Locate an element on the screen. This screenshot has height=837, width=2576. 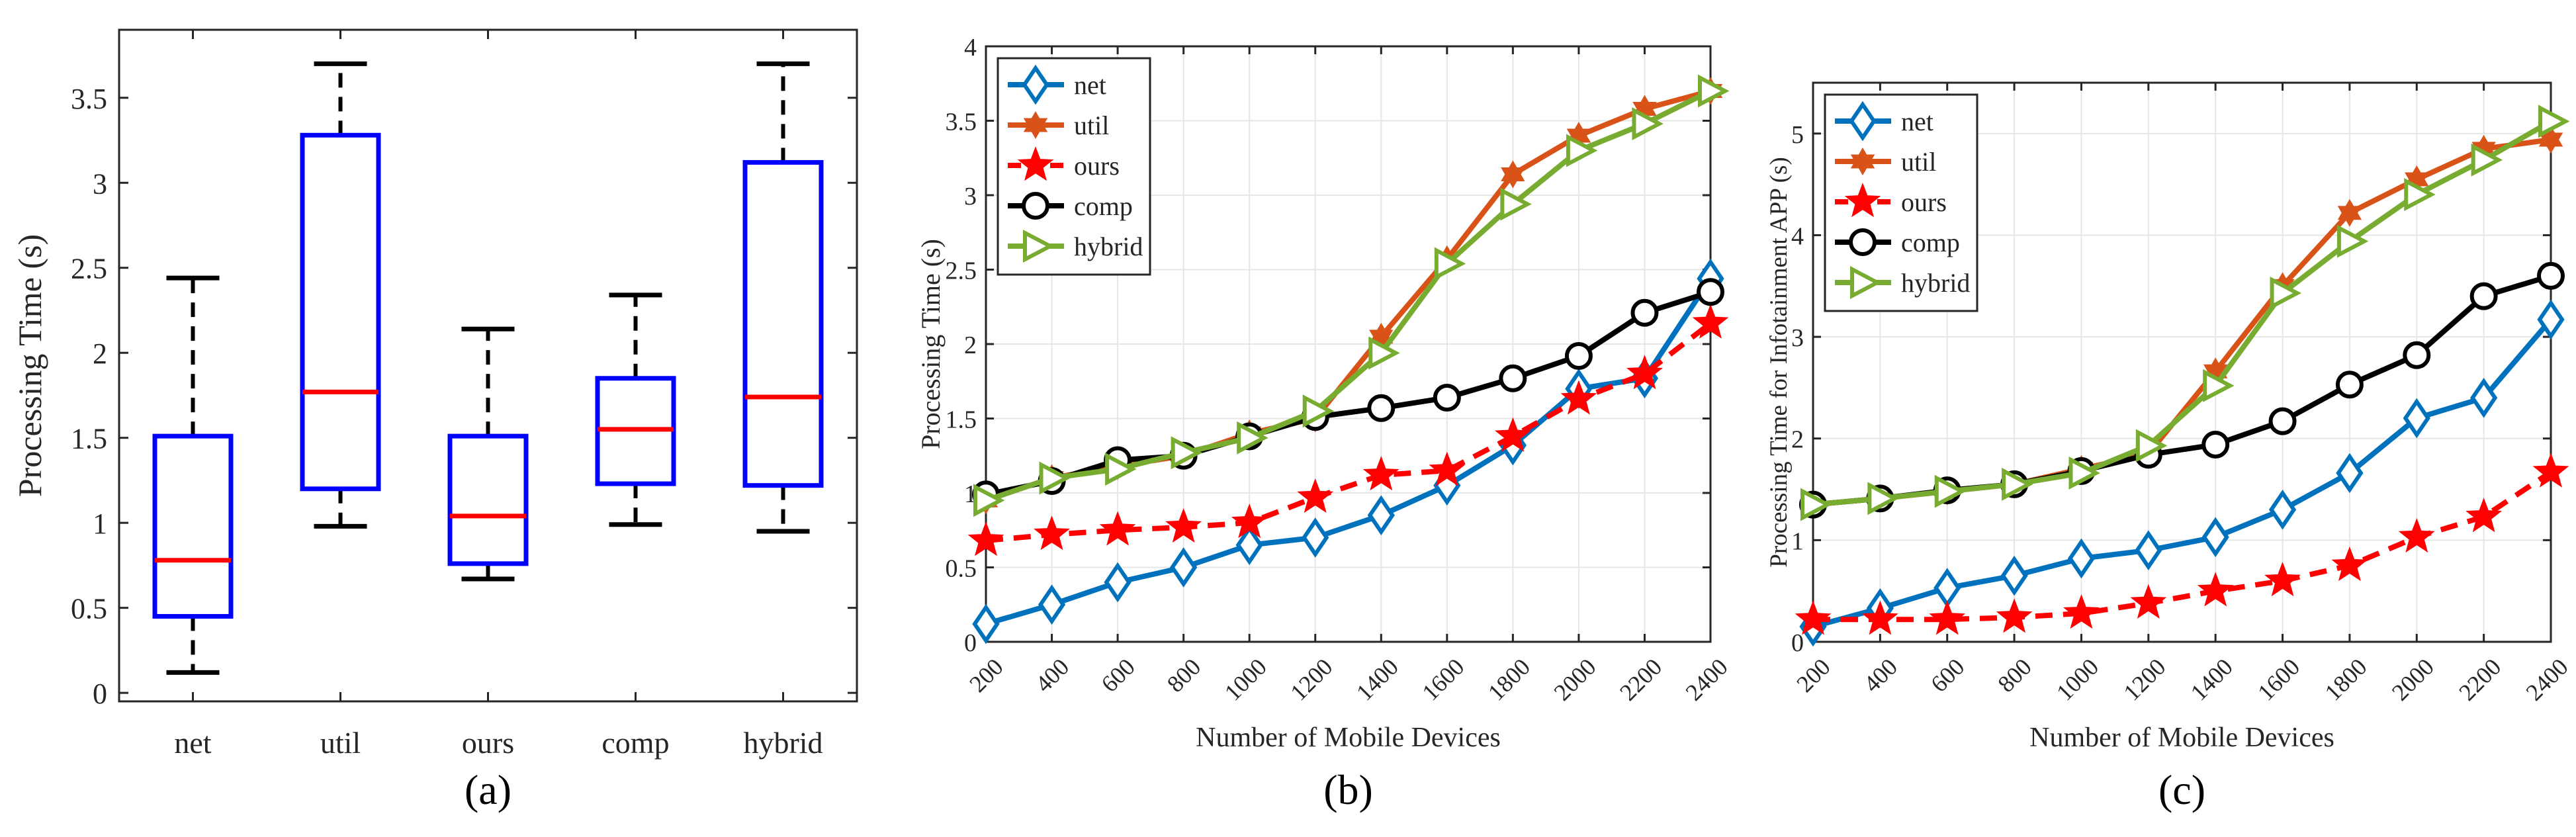
series-hybrid is located at coordinates (2185, 313).